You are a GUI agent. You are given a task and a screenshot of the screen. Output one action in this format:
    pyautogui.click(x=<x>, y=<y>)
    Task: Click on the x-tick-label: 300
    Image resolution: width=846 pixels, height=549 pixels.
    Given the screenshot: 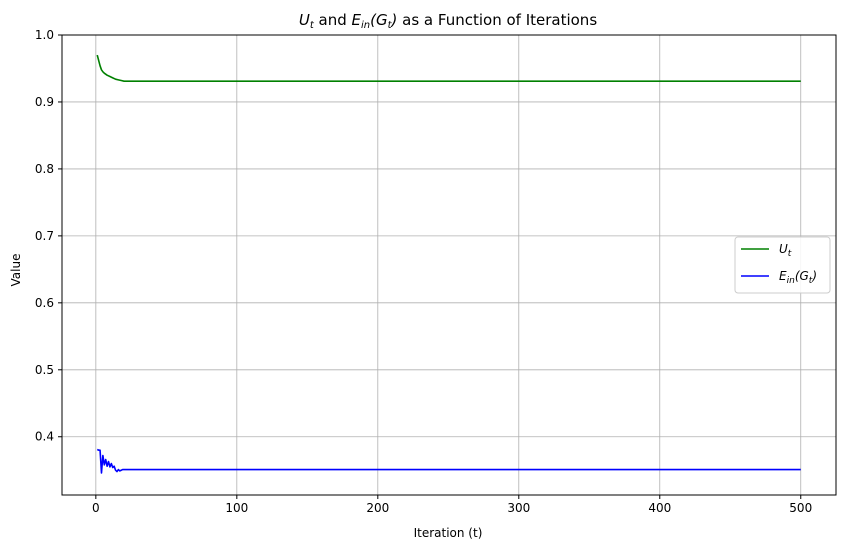 What is the action you would take?
    pyautogui.click(x=518, y=508)
    